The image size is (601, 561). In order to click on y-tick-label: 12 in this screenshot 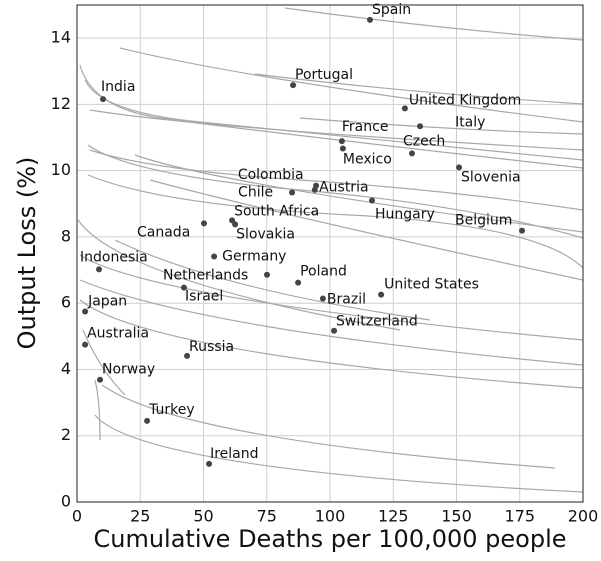, I will do `click(61, 103)`.